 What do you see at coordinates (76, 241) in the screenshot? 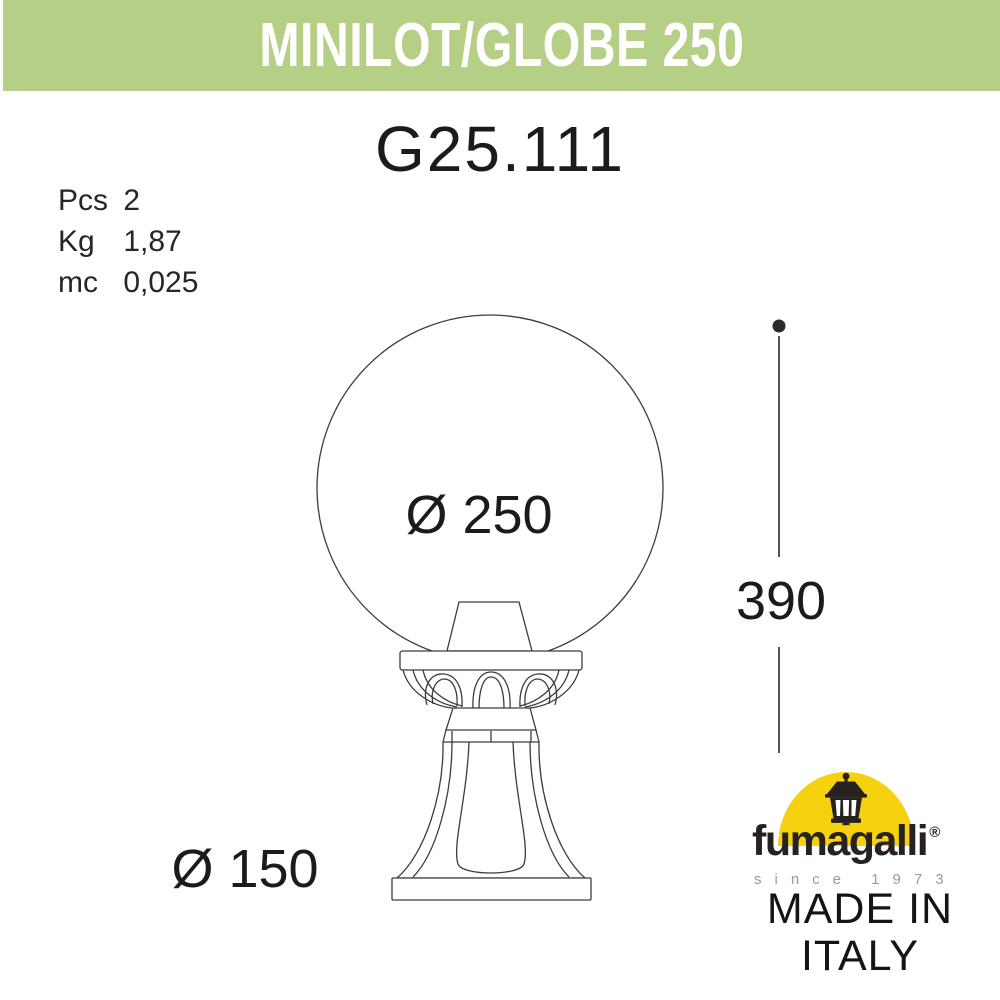
I see `spec-label: Kg` at bounding box center [76, 241].